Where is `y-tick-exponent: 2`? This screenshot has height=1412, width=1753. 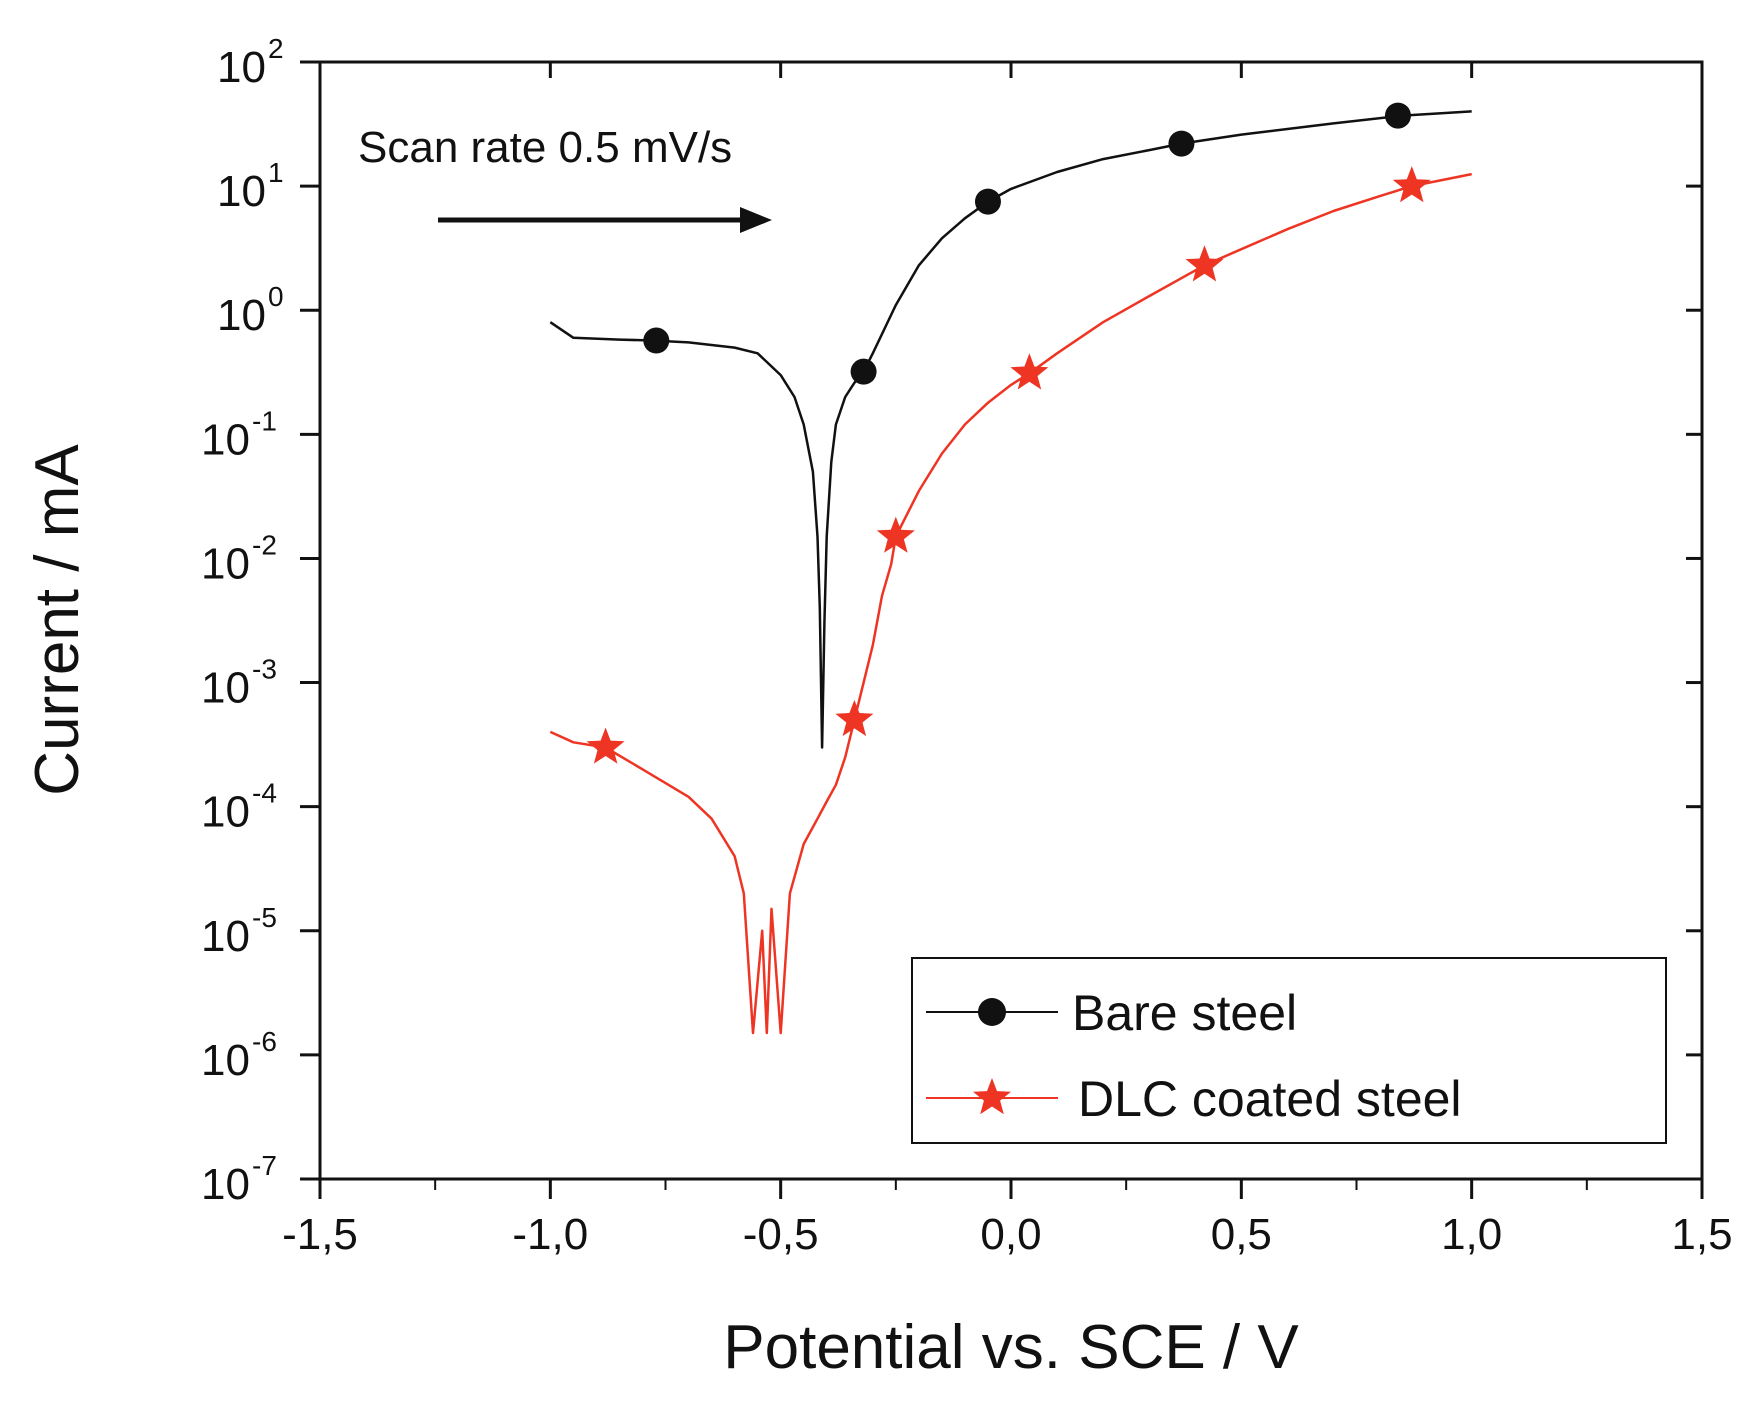 y-tick-exponent: 2 is located at coordinates (276, 48).